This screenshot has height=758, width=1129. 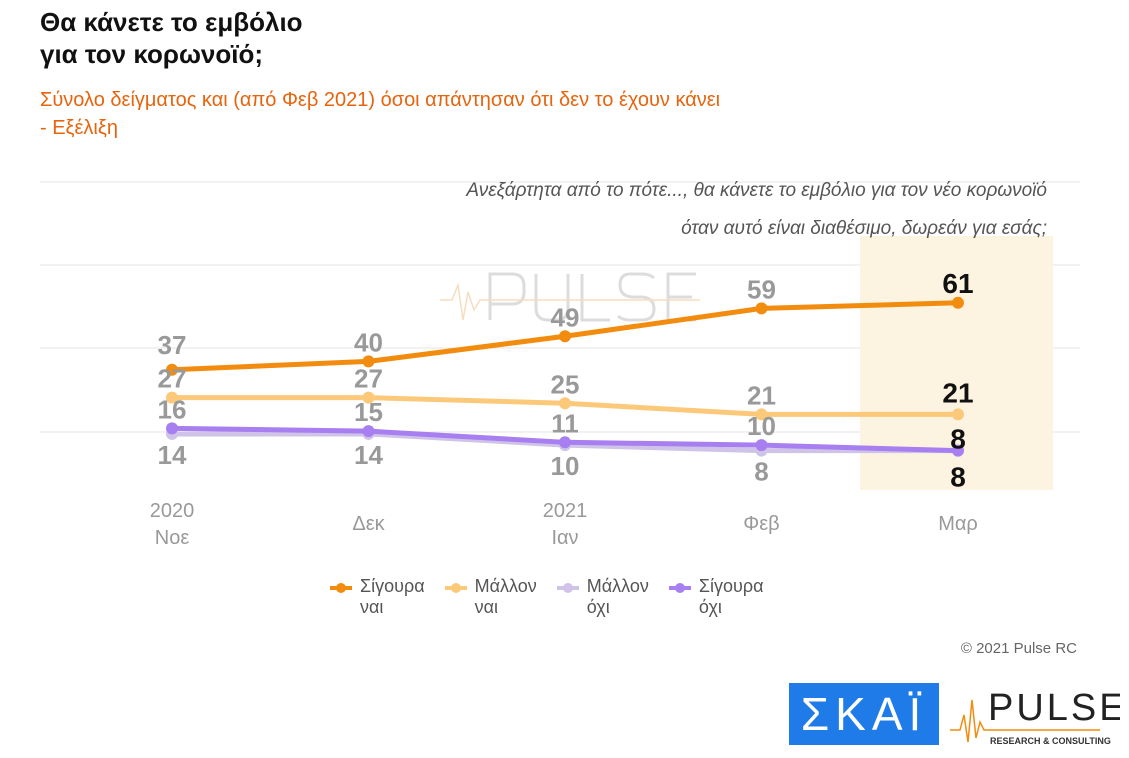 I want to click on x-tick-label: Δεκ, so click(x=368, y=524).